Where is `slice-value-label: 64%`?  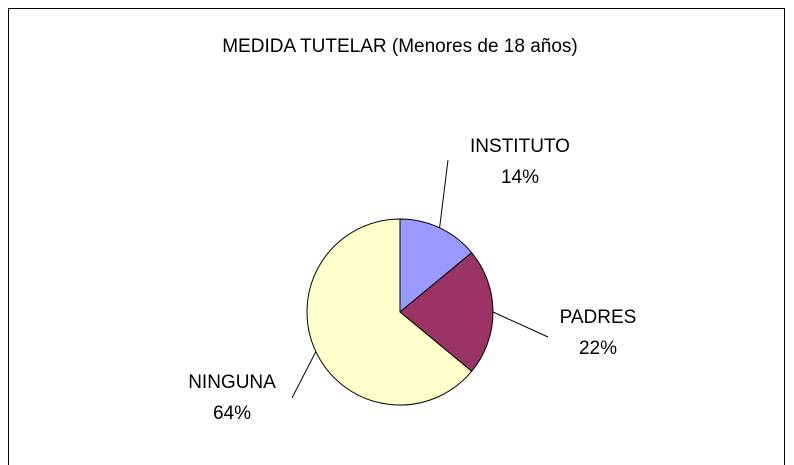 slice-value-label: 64% is located at coordinates (232, 413).